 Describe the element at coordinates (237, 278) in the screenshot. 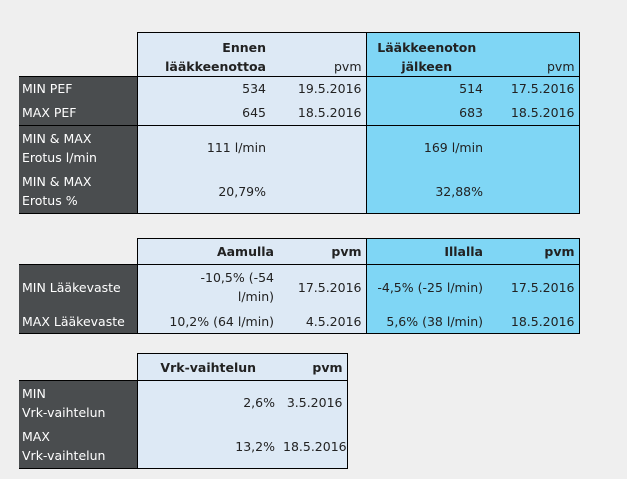

I see `value-line: -10,5% (-54` at that location.